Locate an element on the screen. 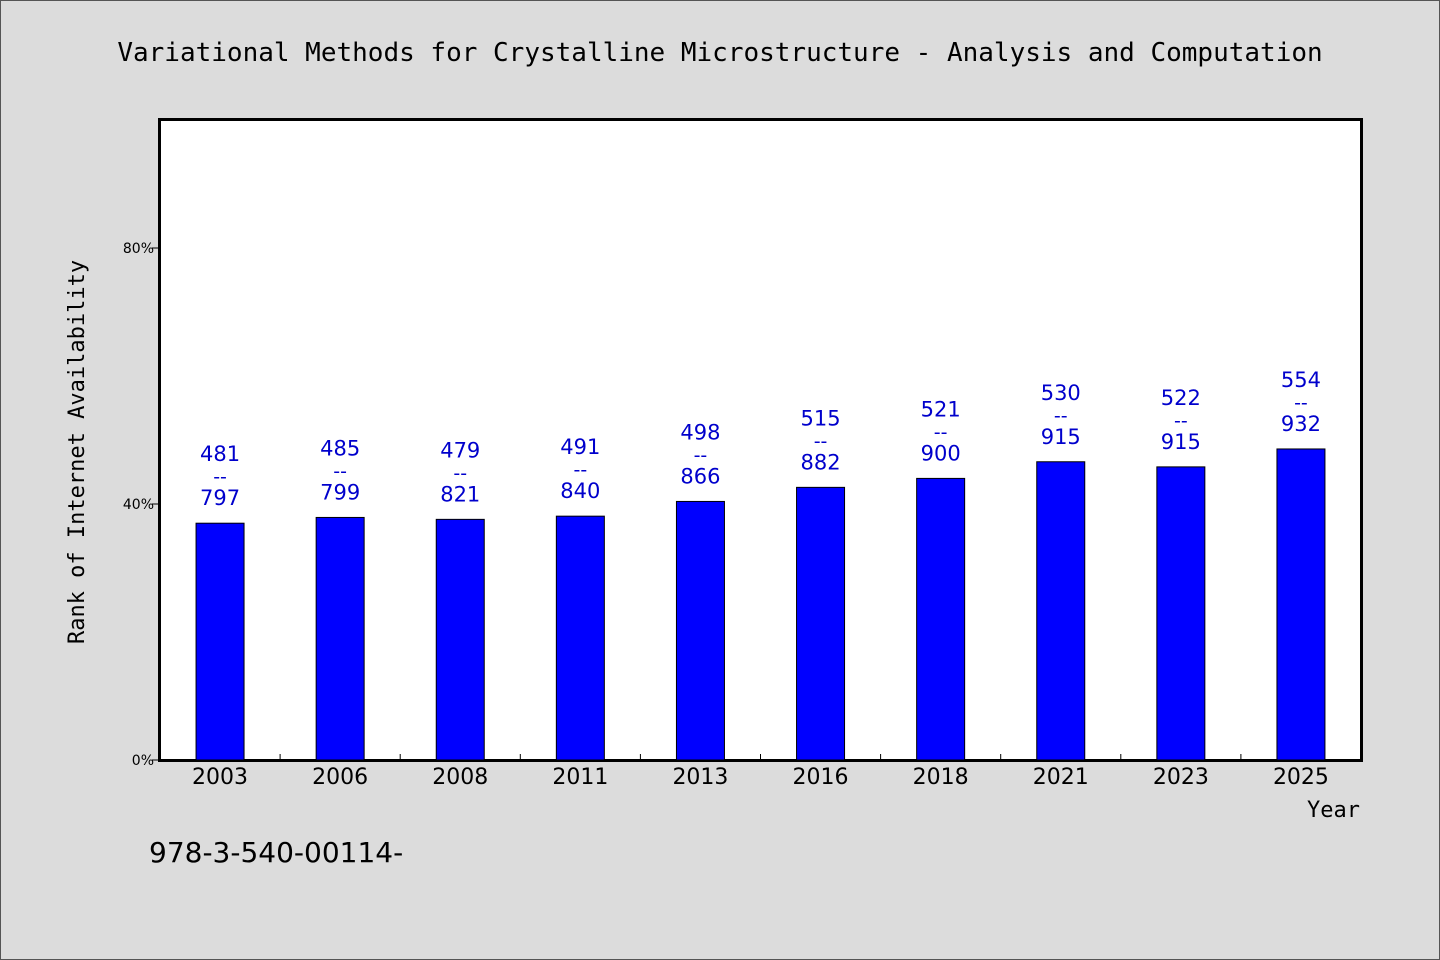 This screenshot has width=1440, height=960. bar-label-bottom: 932 is located at coordinates (1301, 424).